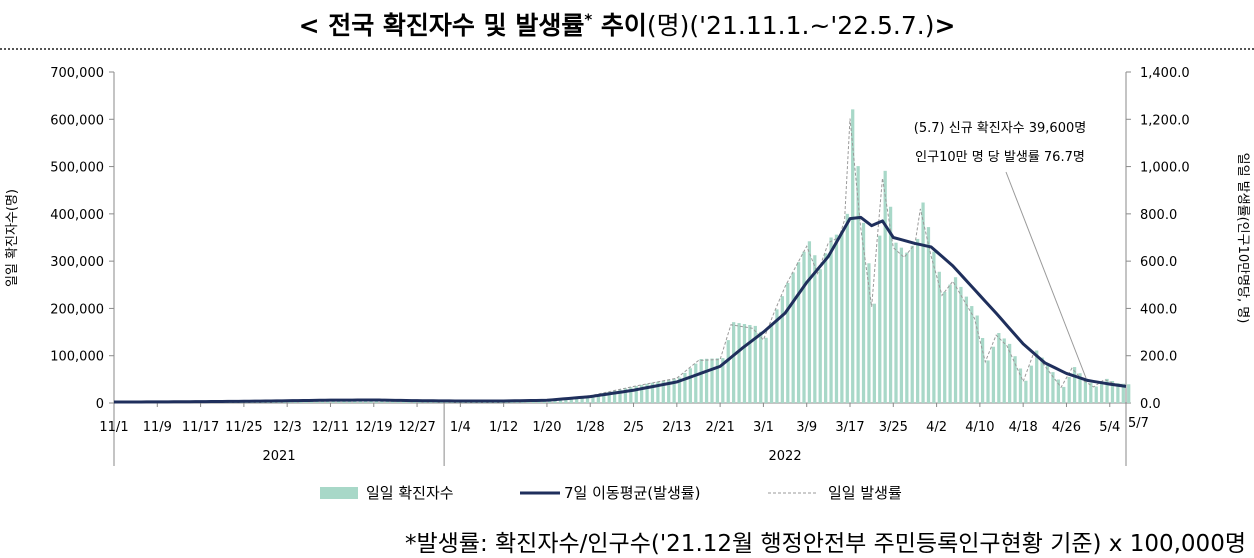 This screenshot has height=558, width=1254. Describe the element at coordinates (12, 238) in the screenshot. I see `y-left-axis-title: 일일 확진자수(명)` at that location.